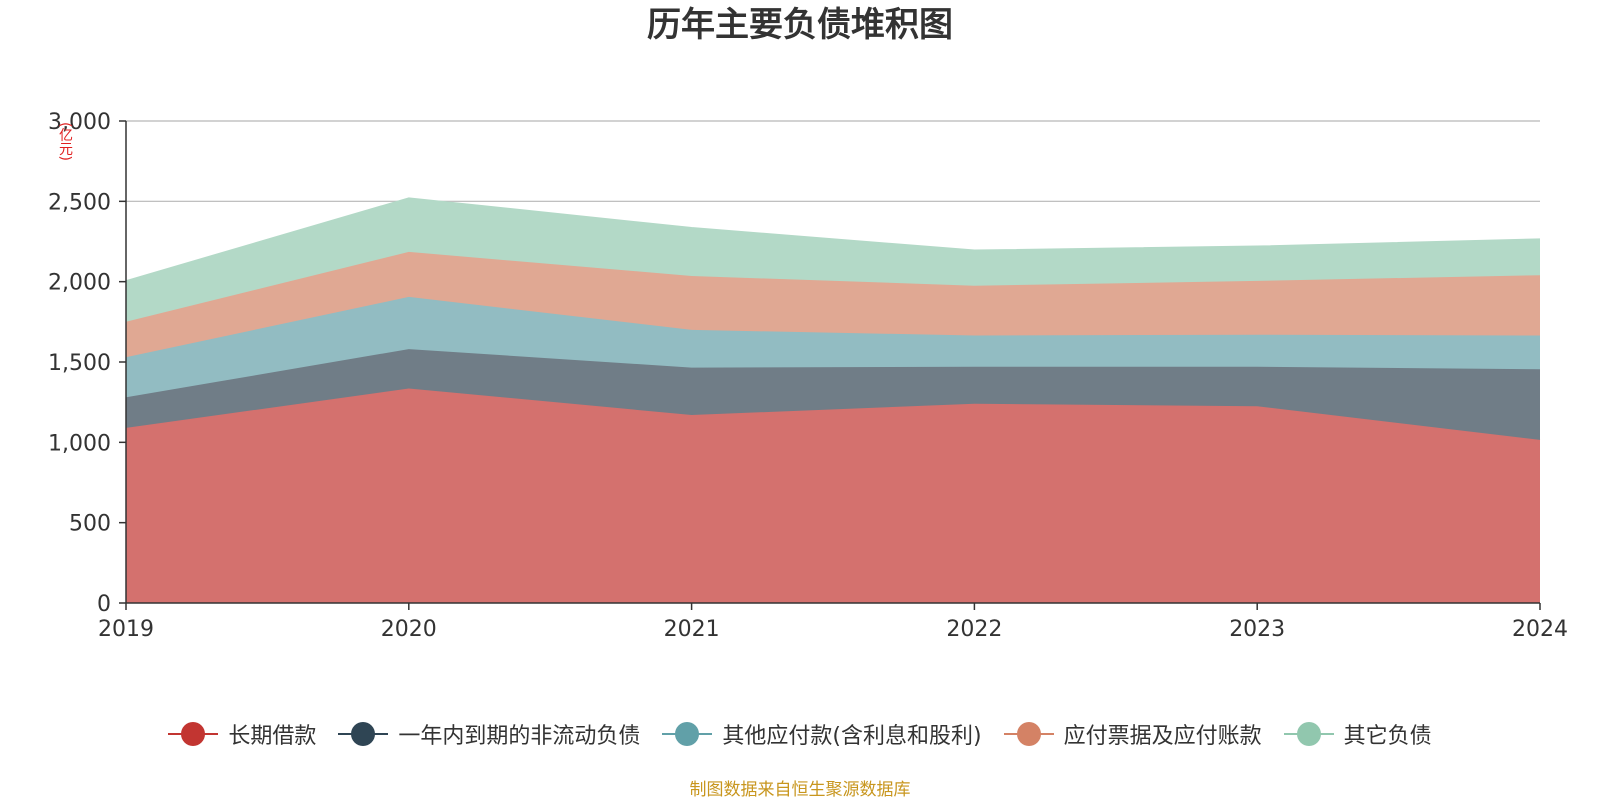 This screenshot has width=1600, height=800. Describe the element at coordinates (1387, 736) in the screenshot. I see `legend-label: 其它负债` at that location.